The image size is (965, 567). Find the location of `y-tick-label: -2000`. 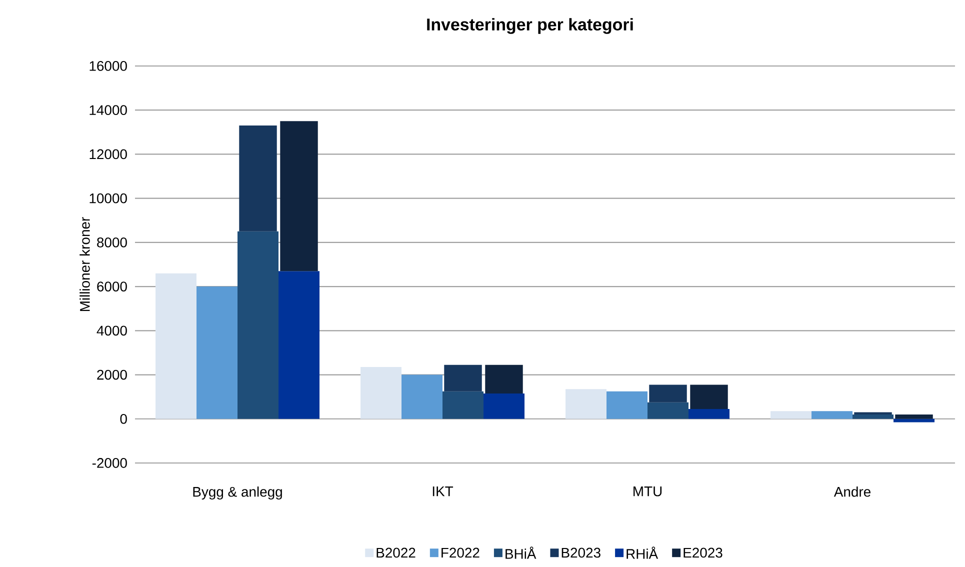

y-tick-label: -2000 is located at coordinates (109, 463).